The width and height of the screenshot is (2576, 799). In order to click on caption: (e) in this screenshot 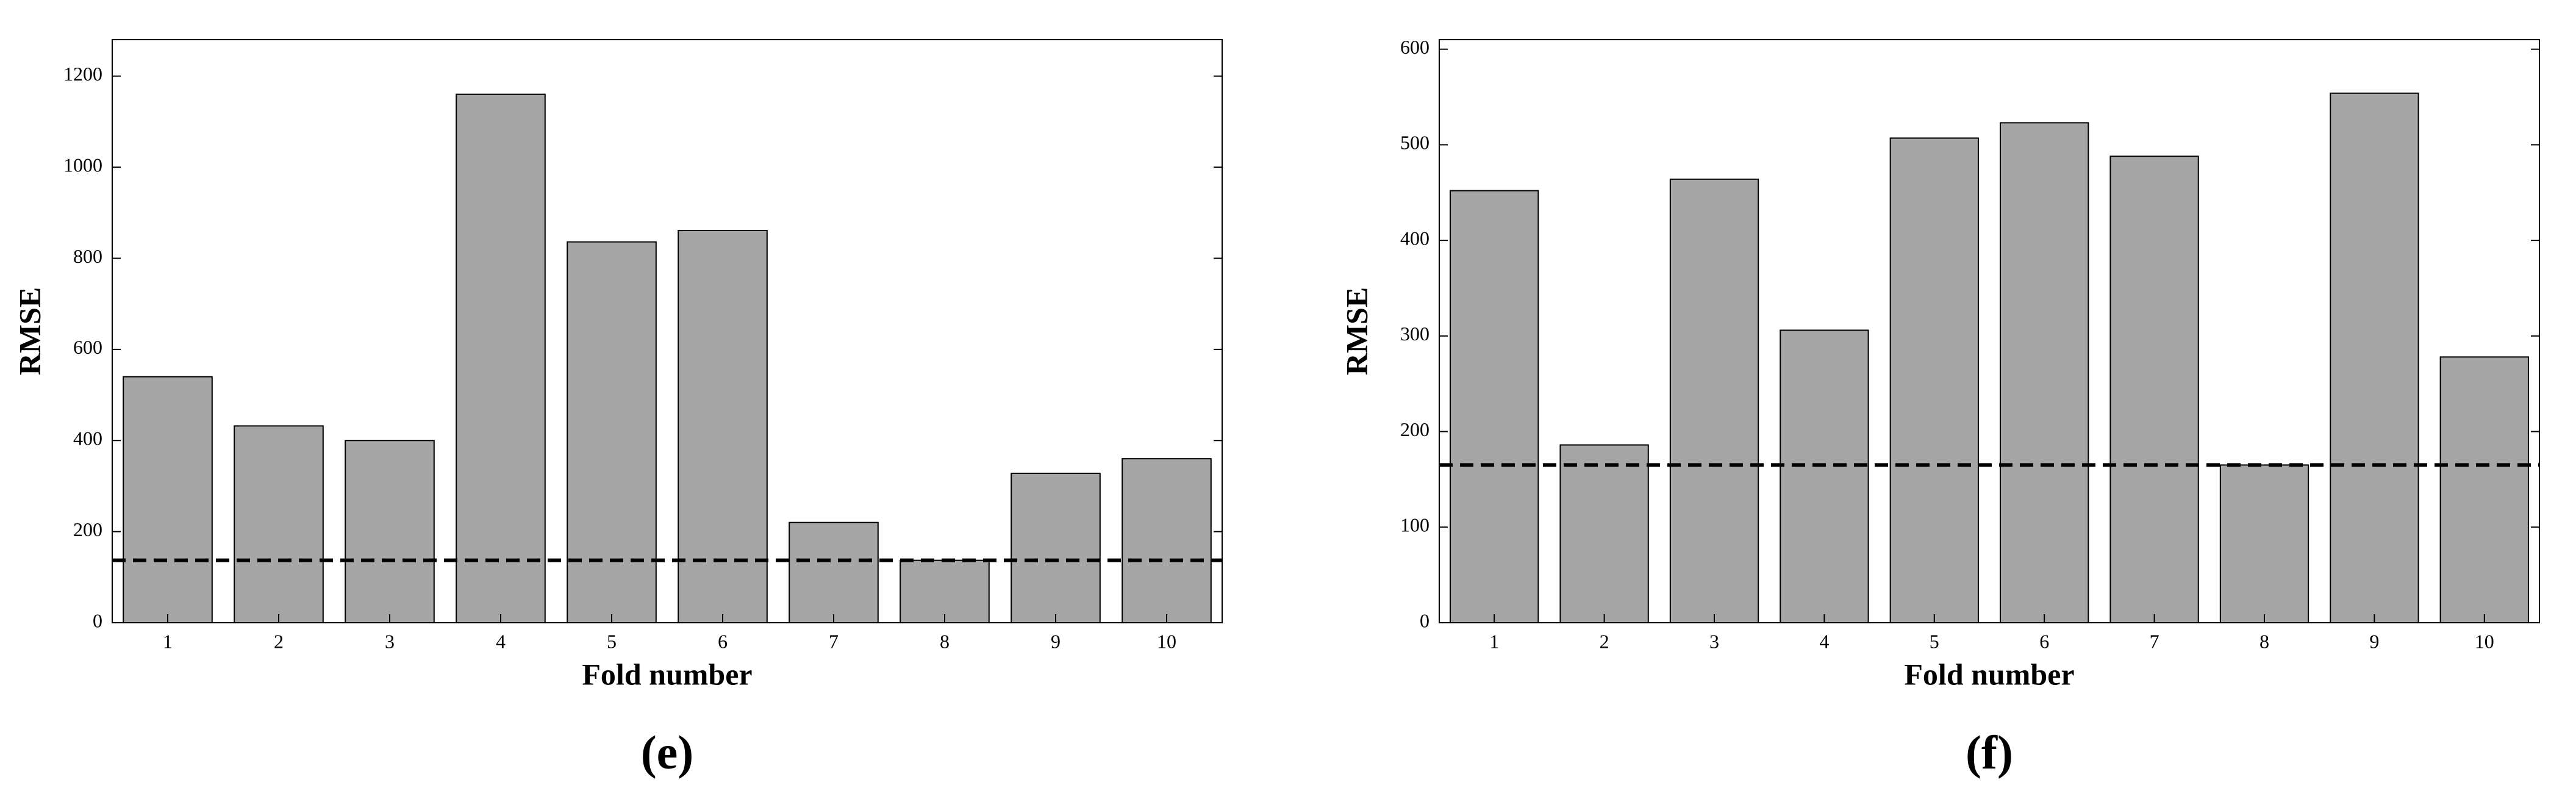, I will do `click(667, 753)`.